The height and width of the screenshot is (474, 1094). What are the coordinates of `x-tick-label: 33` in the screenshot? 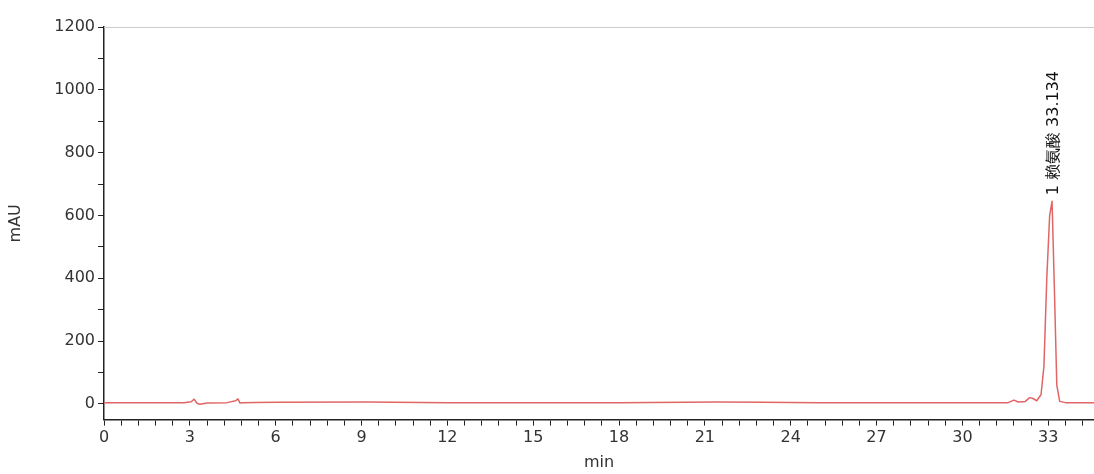 It's located at (1048, 437).